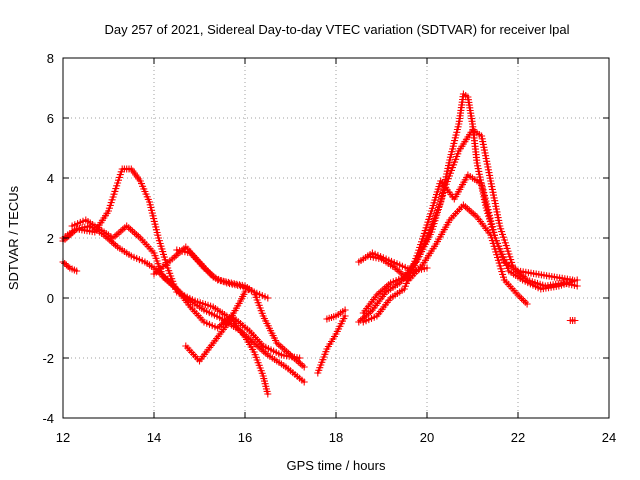 The height and width of the screenshot is (480, 640). What do you see at coordinates (50, 238) in the screenshot?
I see `y-tick-label: 2` at bounding box center [50, 238].